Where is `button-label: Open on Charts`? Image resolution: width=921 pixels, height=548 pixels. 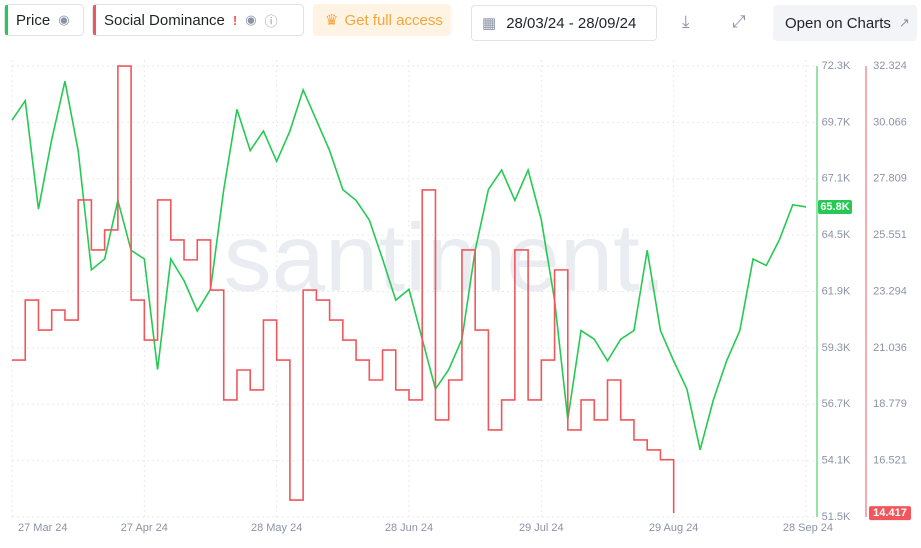 button-label: Open on Charts is located at coordinates (838, 23).